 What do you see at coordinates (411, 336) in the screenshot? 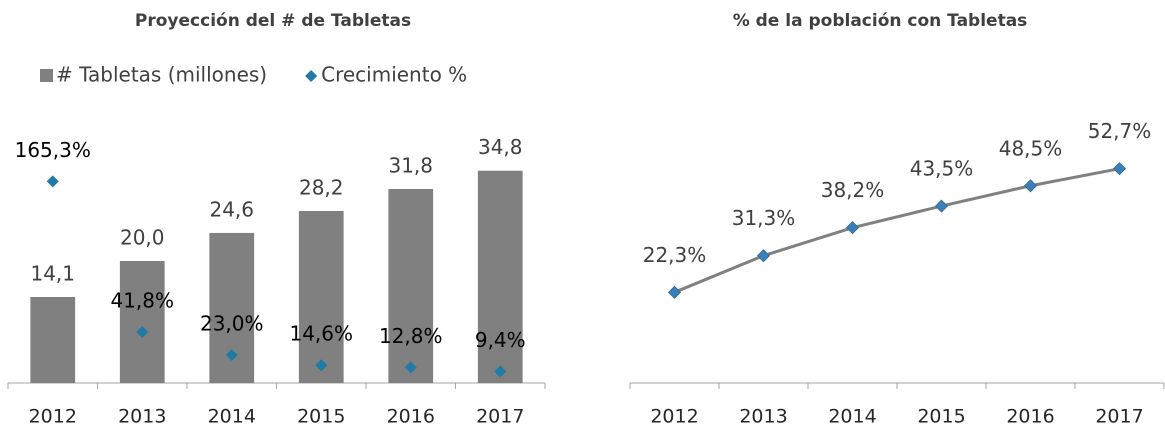
I see `growth-value-label: 12,8%` at bounding box center [411, 336].